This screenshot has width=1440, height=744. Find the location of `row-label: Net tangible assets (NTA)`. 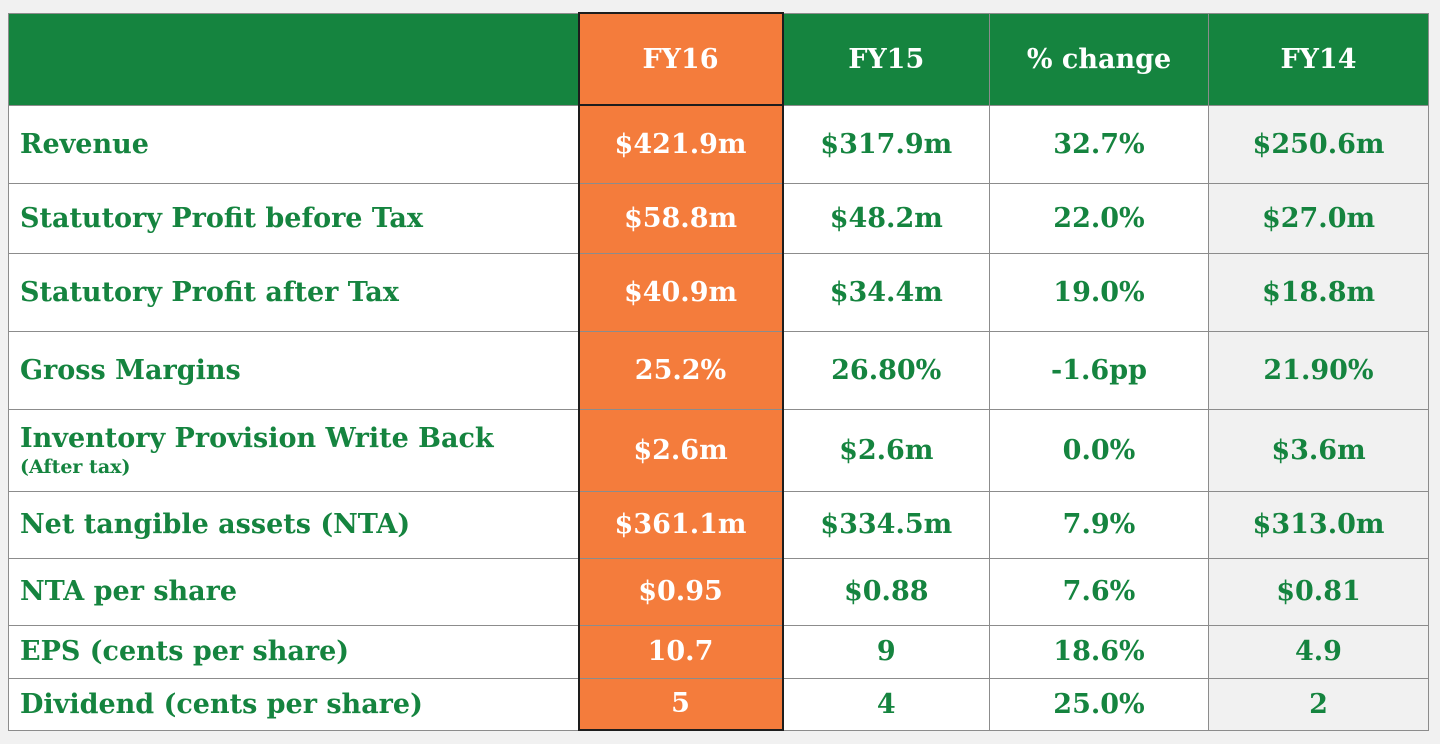

row-label: Net tangible assets (NTA) is located at coordinates (293, 524).